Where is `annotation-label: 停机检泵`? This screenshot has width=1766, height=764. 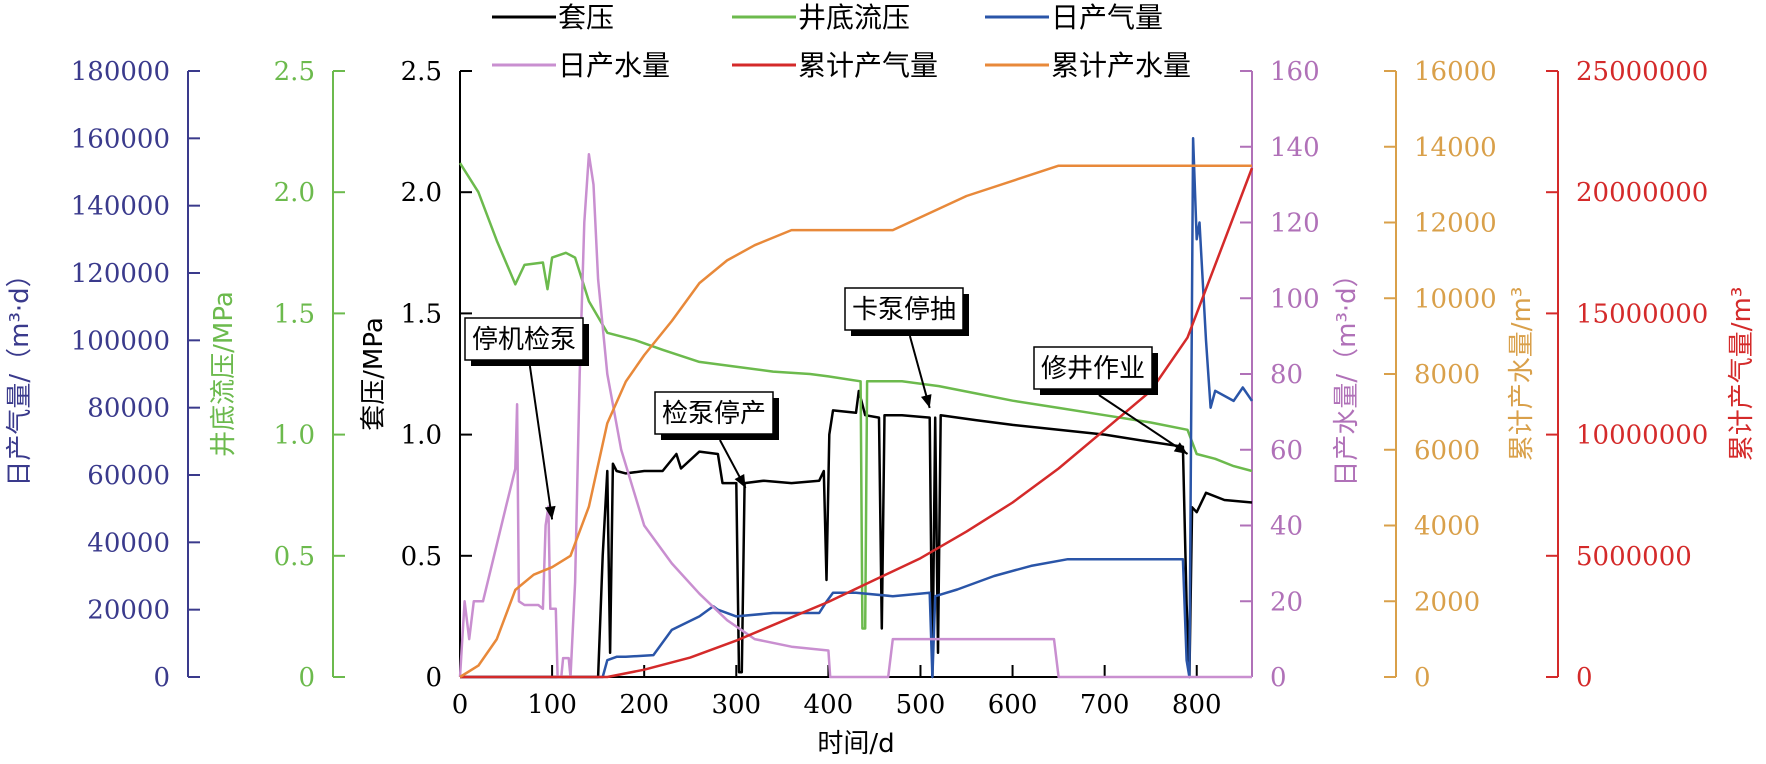 annotation-label: 停机检泵 is located at coordinates (524, 340).